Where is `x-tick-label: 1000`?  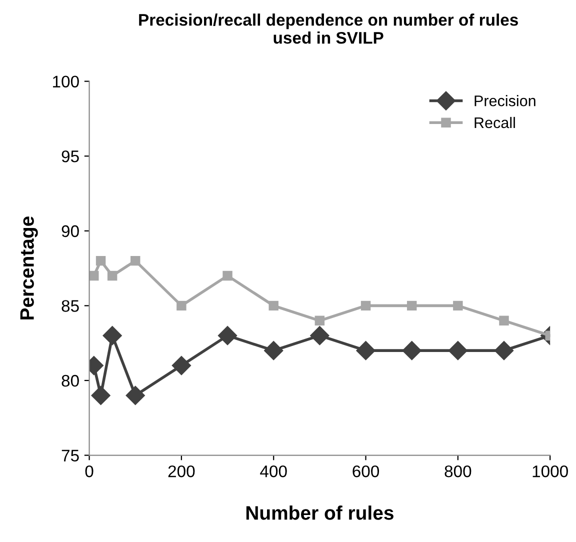
x-tick-label: 1000 is located at coordinates (550, 471).